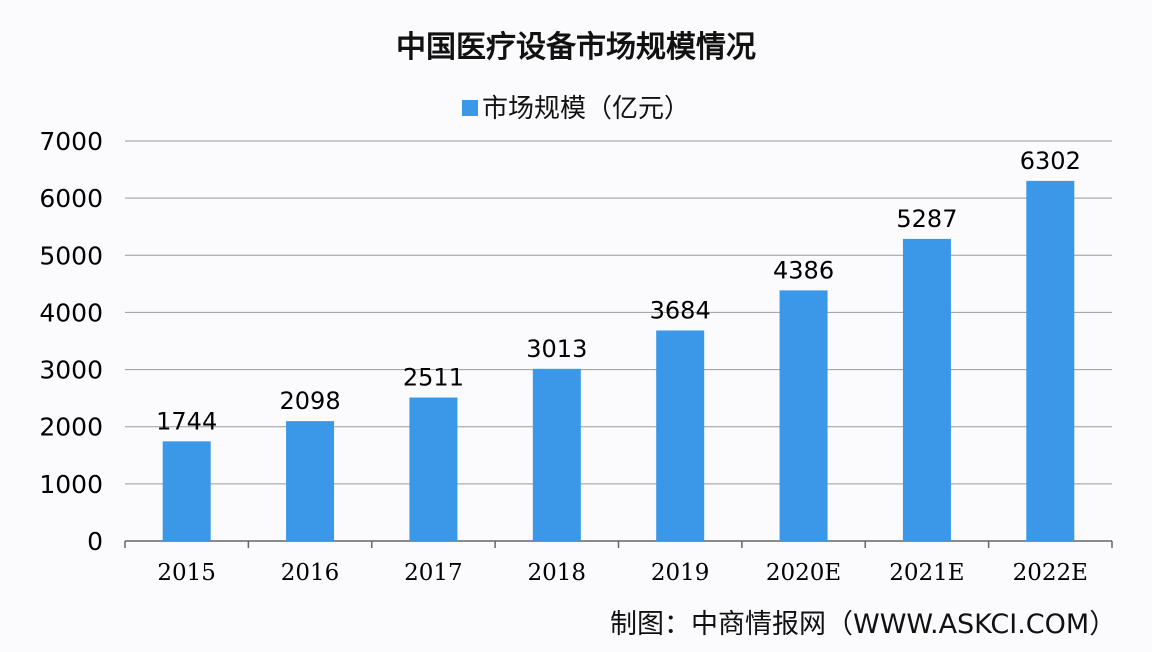 The image size is (1152, 652). I want to click on y-tick-label: 2000, so click(71, 427).